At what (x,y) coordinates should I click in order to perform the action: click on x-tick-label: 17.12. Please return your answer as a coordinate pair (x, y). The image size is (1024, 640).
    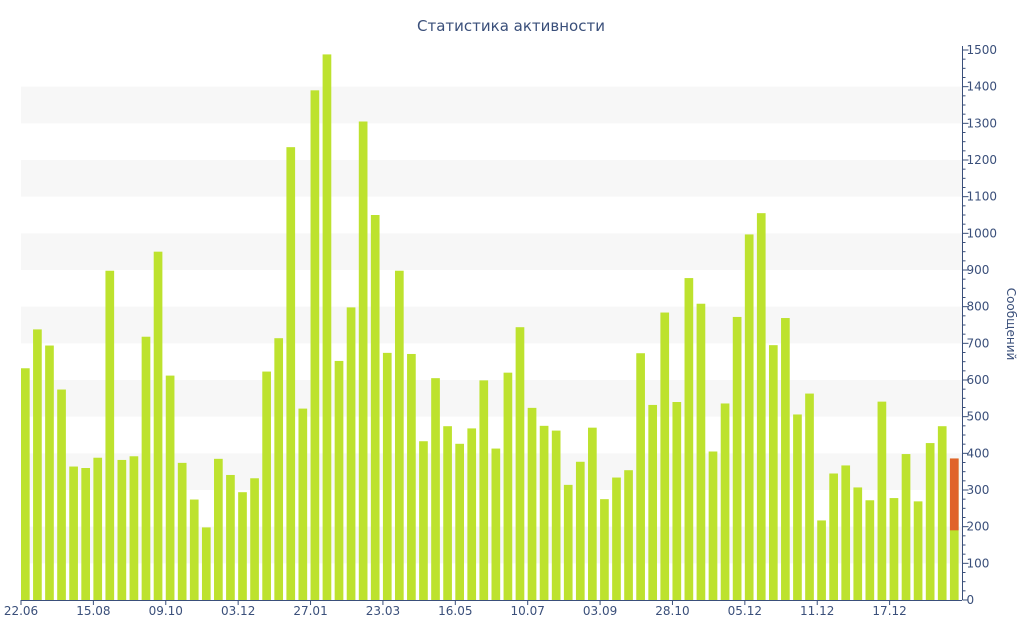
    Looking at the image, I should click on (889, 611).